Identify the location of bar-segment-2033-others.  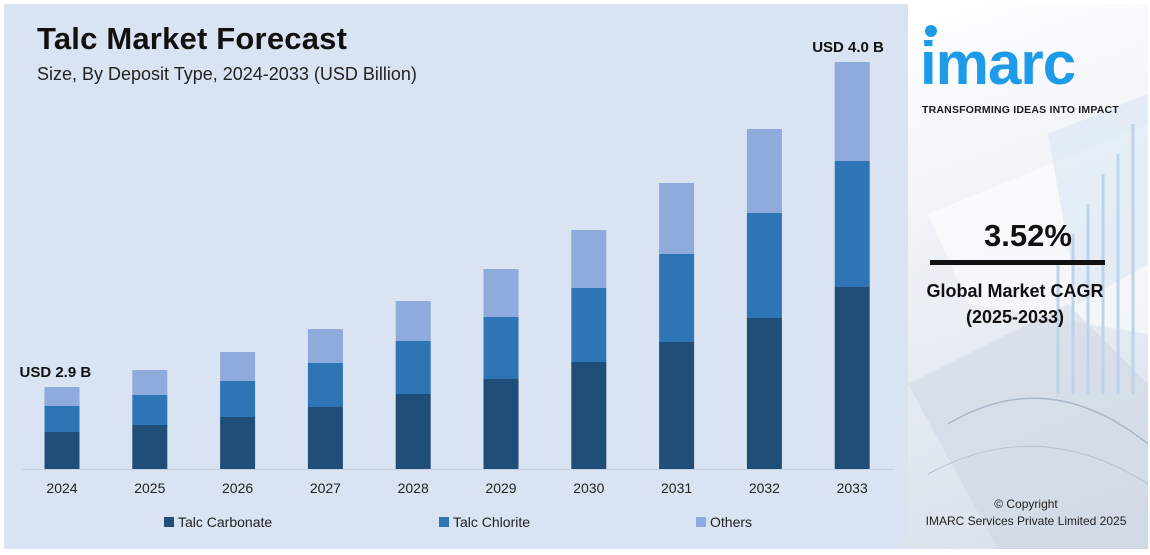
(852, 111).